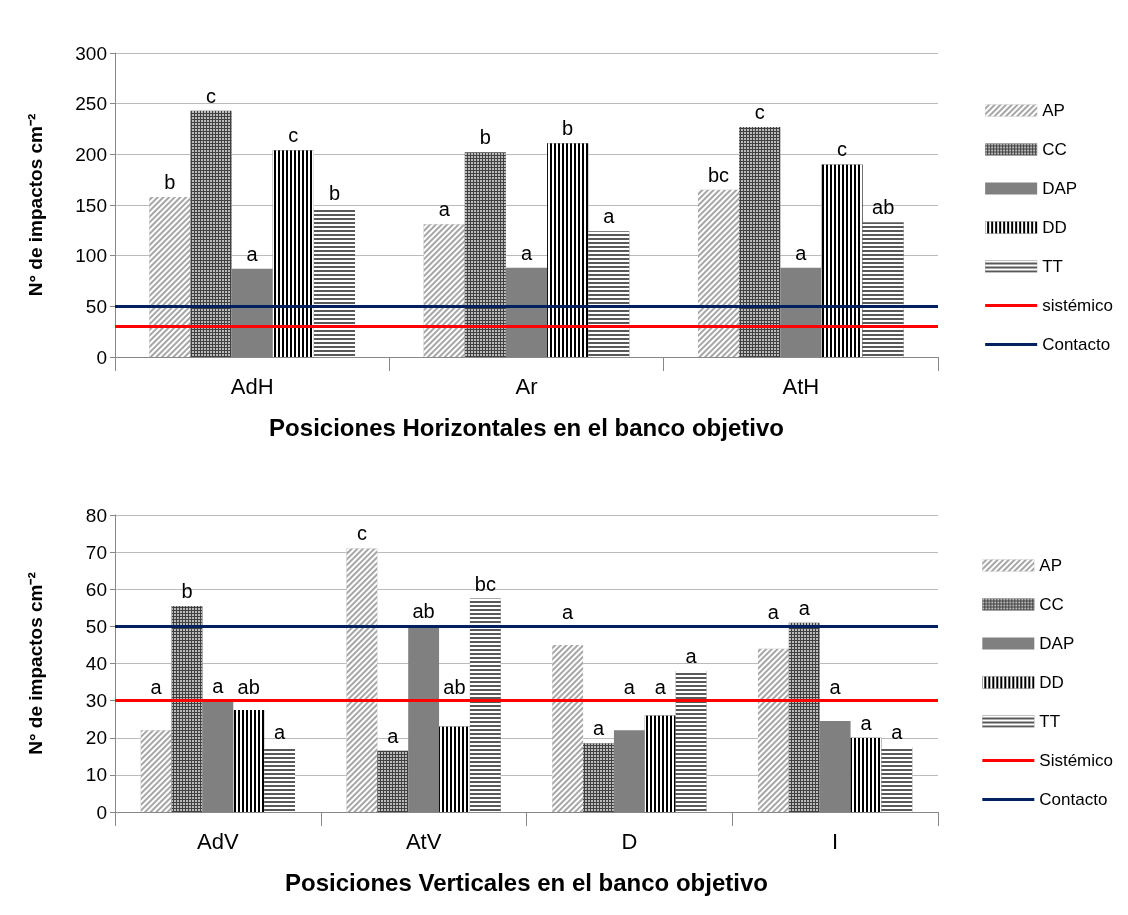  I want to click on x-tick-label: I, so click(835, 841).